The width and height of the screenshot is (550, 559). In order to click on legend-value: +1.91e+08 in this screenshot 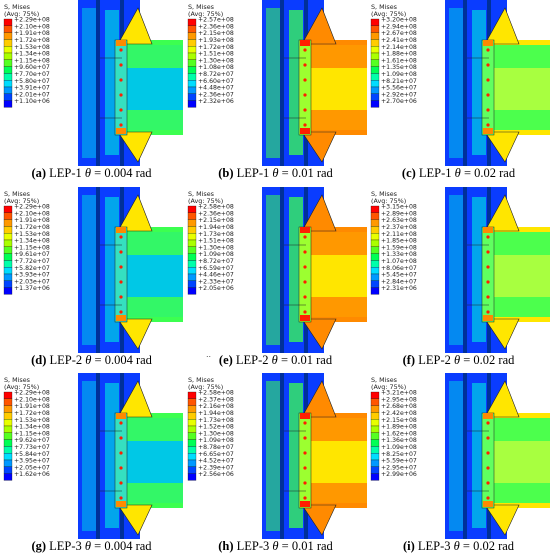, I will do `click(32, 220)`.